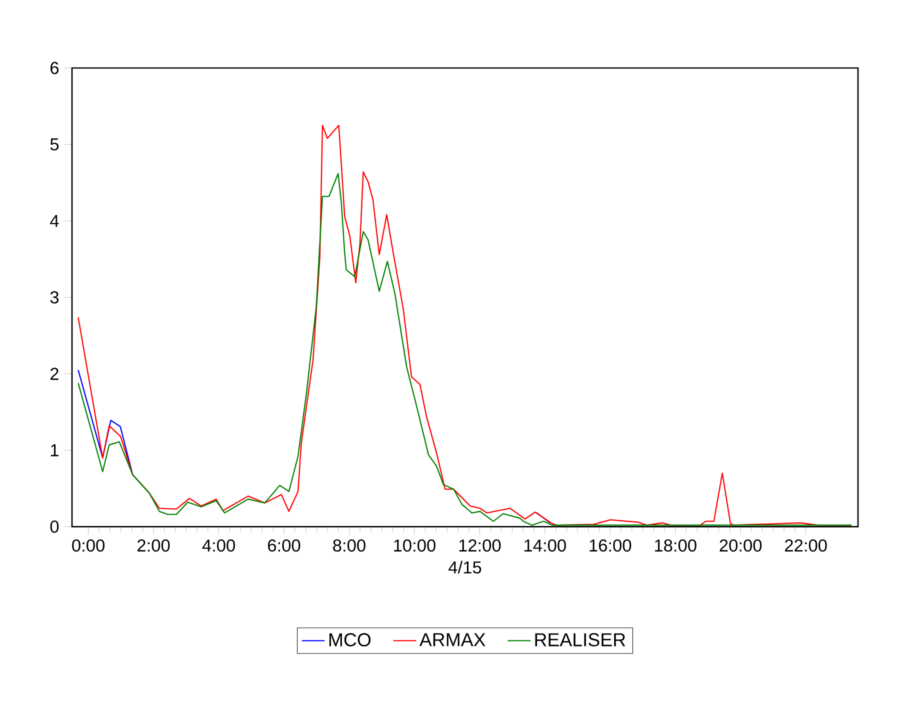  I want to click on x-tick-label: 0:00, so click(88, 545).